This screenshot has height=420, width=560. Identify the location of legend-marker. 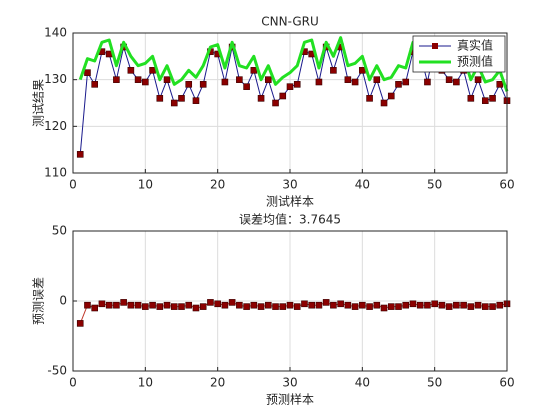
(435, 46).